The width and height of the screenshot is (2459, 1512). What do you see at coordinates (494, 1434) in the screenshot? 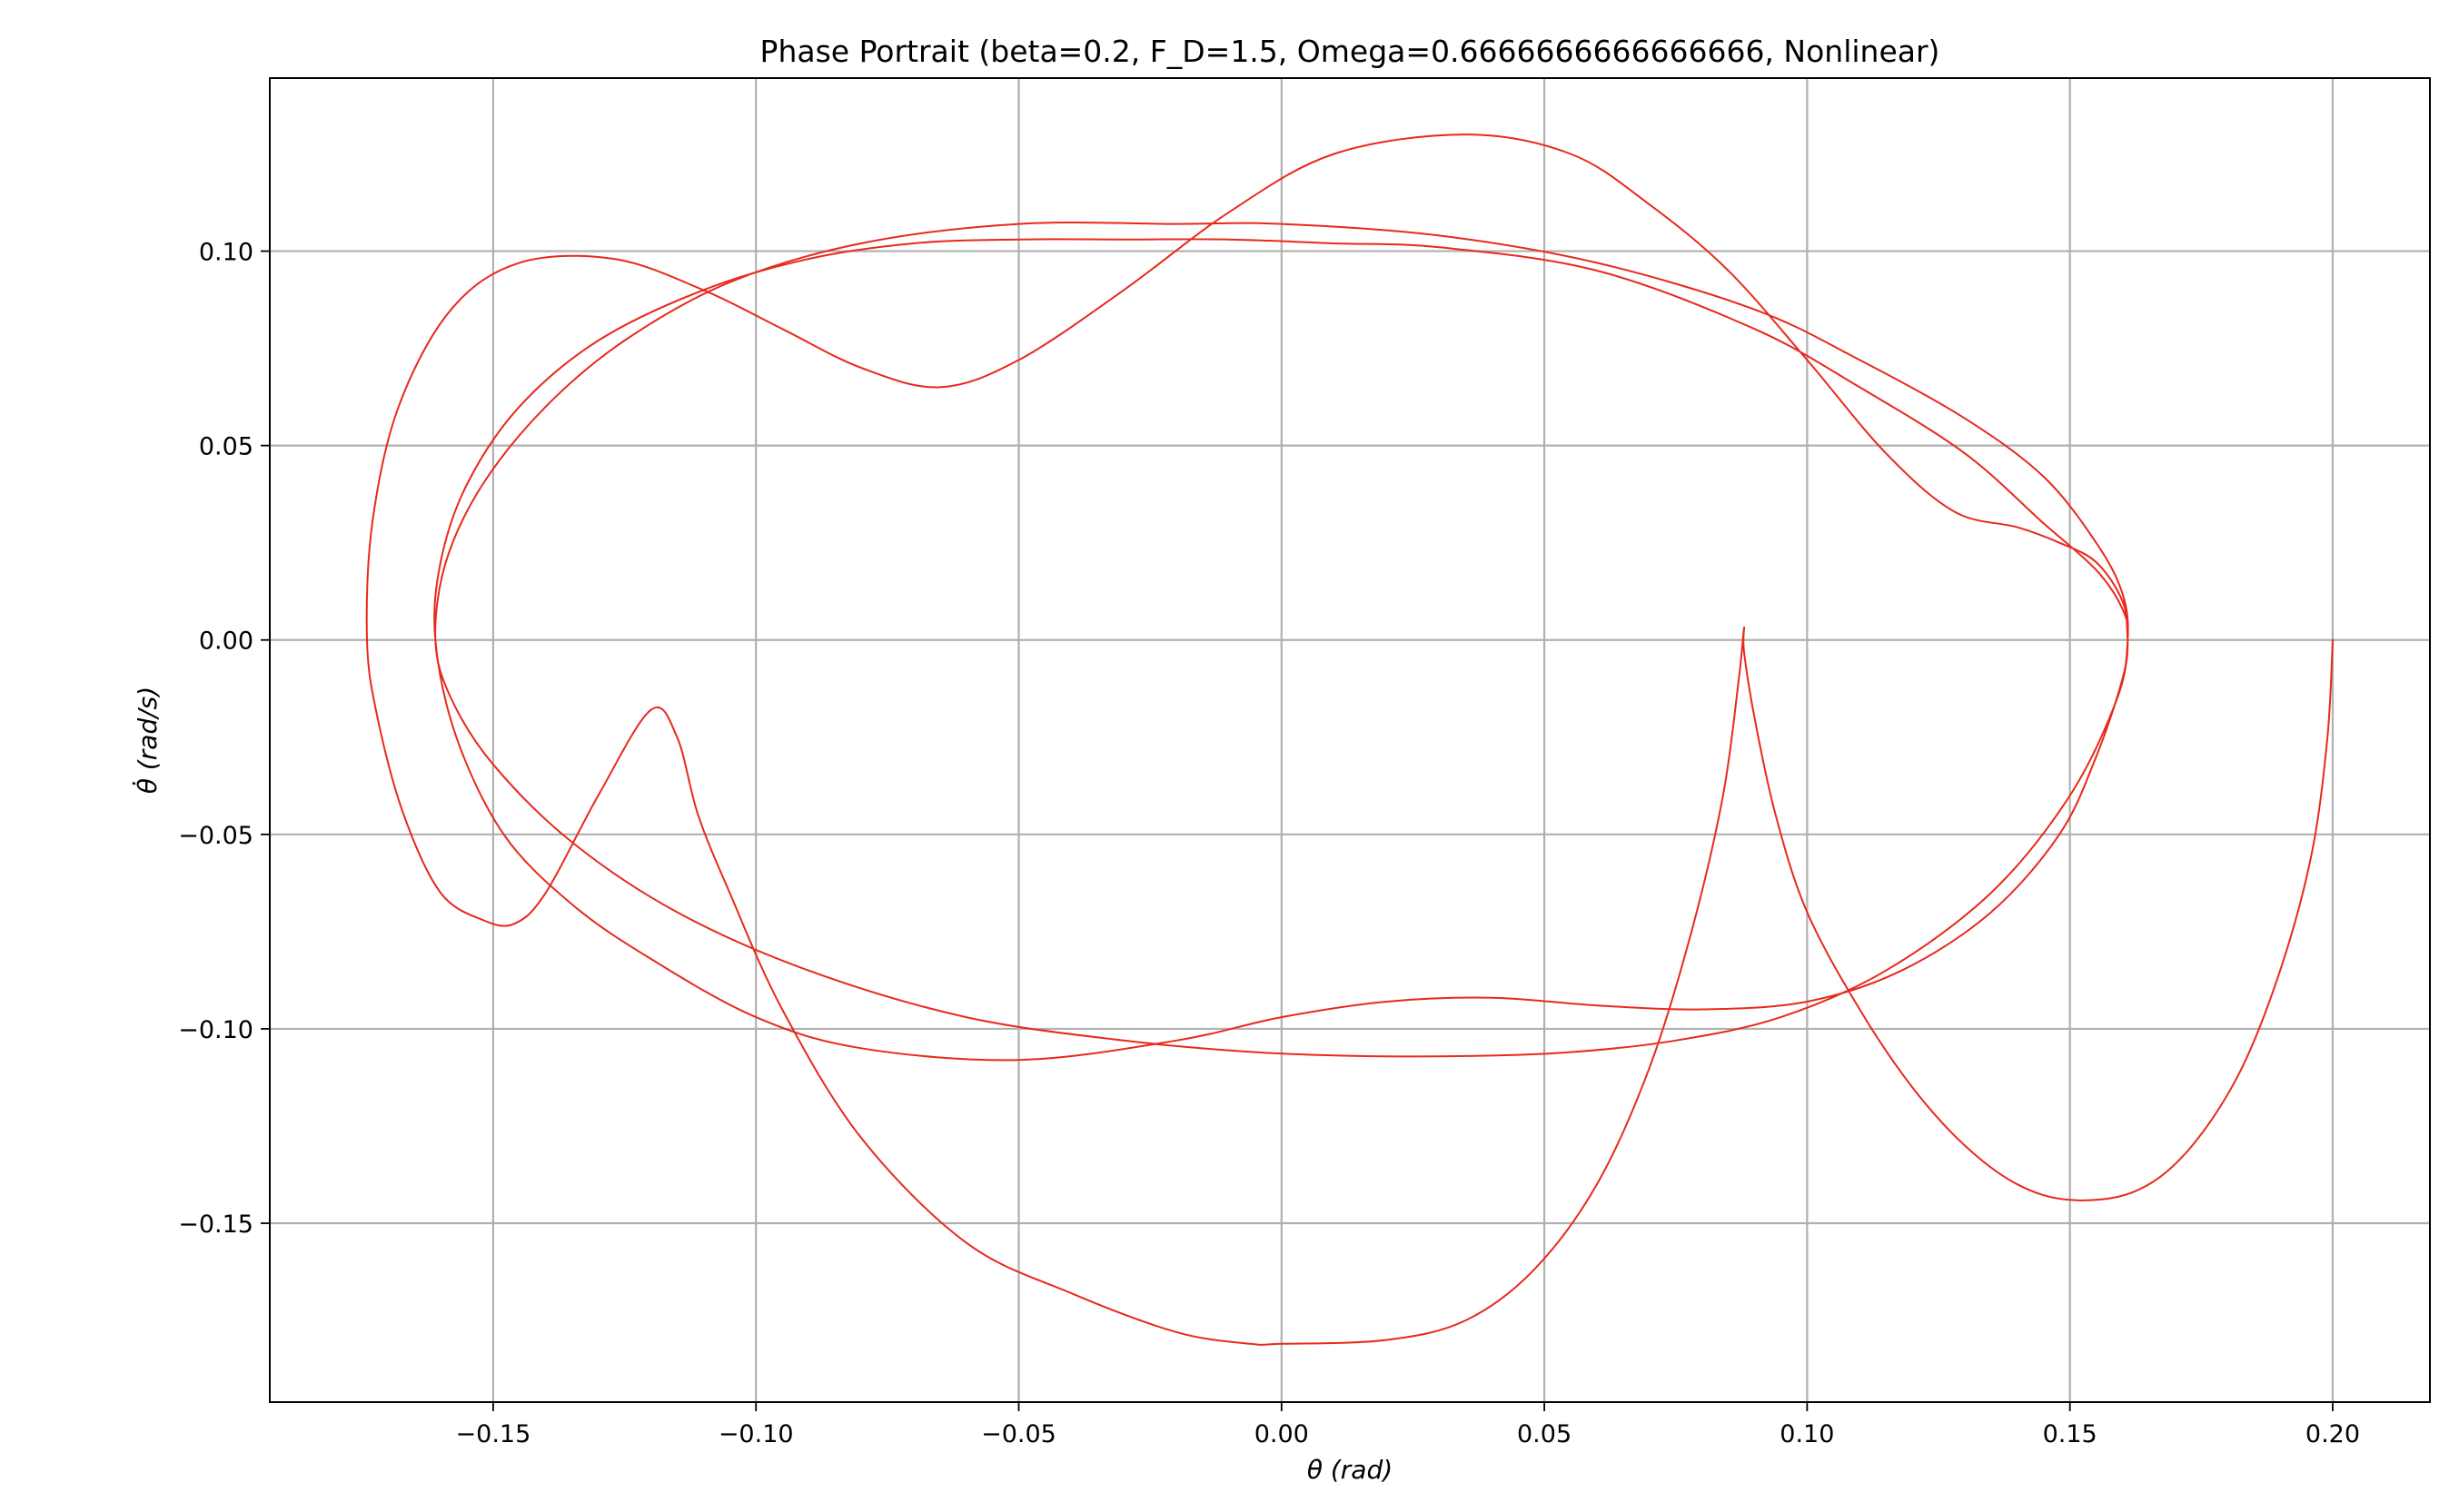
I see `x-tick-label: −0.15` at bounding box center [494, 1434].